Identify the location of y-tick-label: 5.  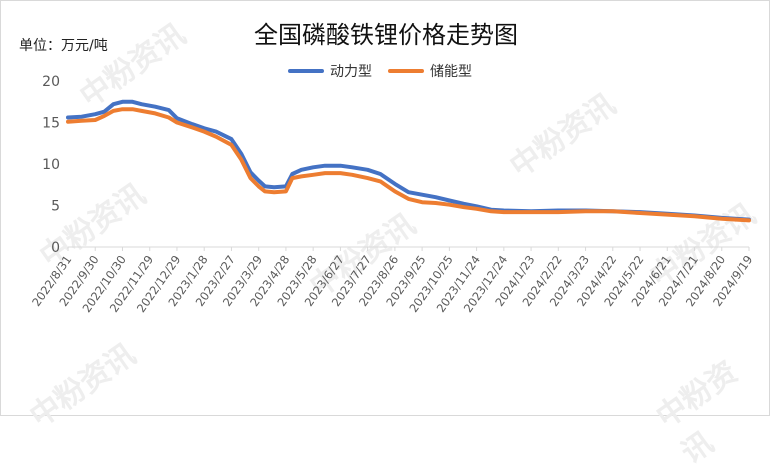
(55, 207).